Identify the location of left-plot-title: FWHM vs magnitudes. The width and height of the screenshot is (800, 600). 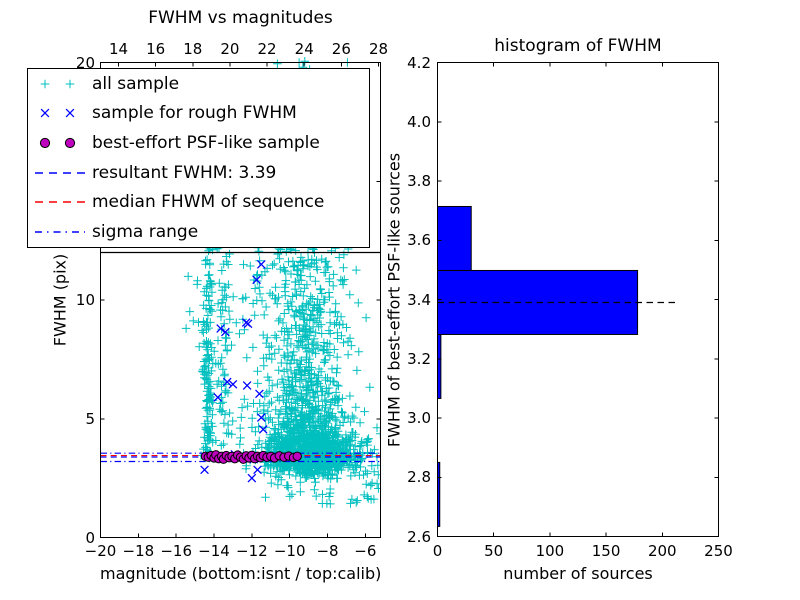
(240, 18).